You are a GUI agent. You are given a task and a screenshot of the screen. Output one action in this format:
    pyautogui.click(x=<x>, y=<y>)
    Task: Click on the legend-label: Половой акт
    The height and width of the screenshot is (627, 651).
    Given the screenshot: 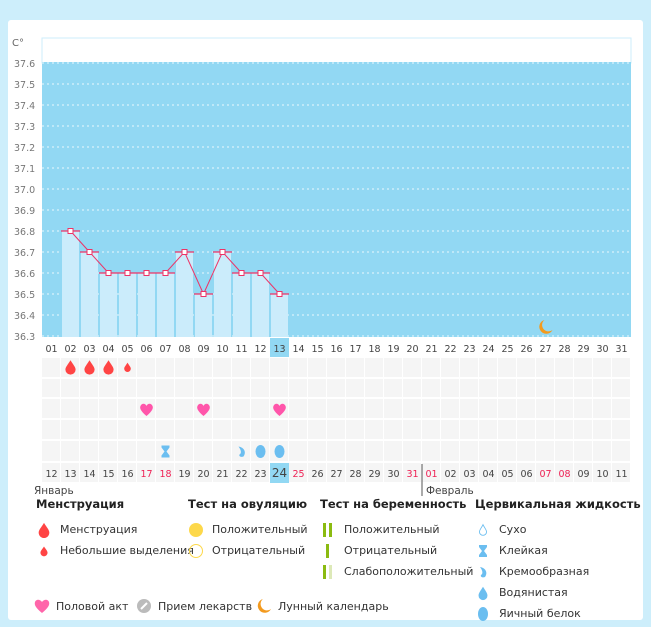 What is the action you would take?
    pyautogui.click(x=92, y=606)
    